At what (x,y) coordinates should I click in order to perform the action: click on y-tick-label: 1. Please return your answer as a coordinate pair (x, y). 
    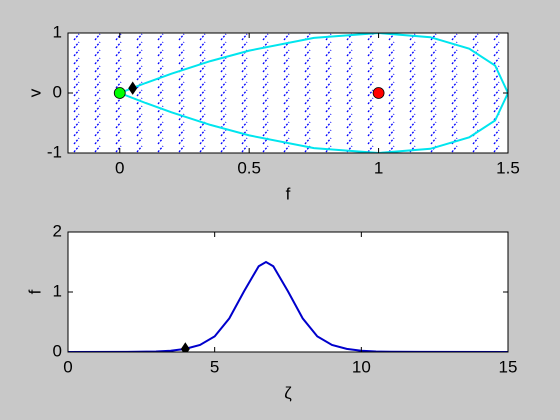
    Looking at the image, I should click on (57, 31).